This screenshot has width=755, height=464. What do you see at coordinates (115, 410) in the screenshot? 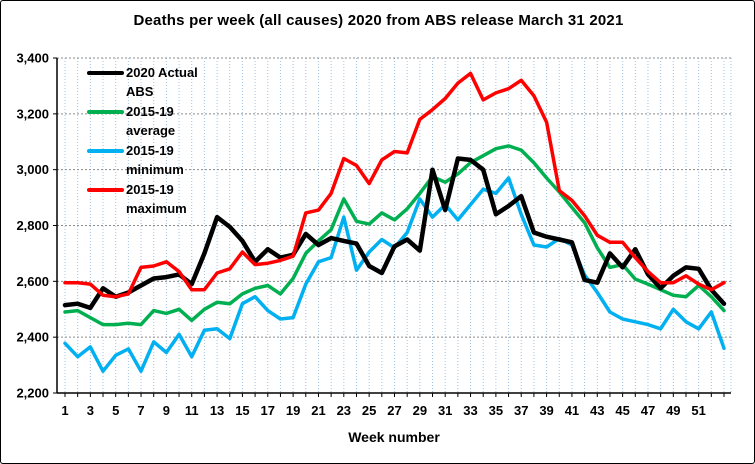
I see `x-tick-label-5: 5` at bounding box center [115, 410].